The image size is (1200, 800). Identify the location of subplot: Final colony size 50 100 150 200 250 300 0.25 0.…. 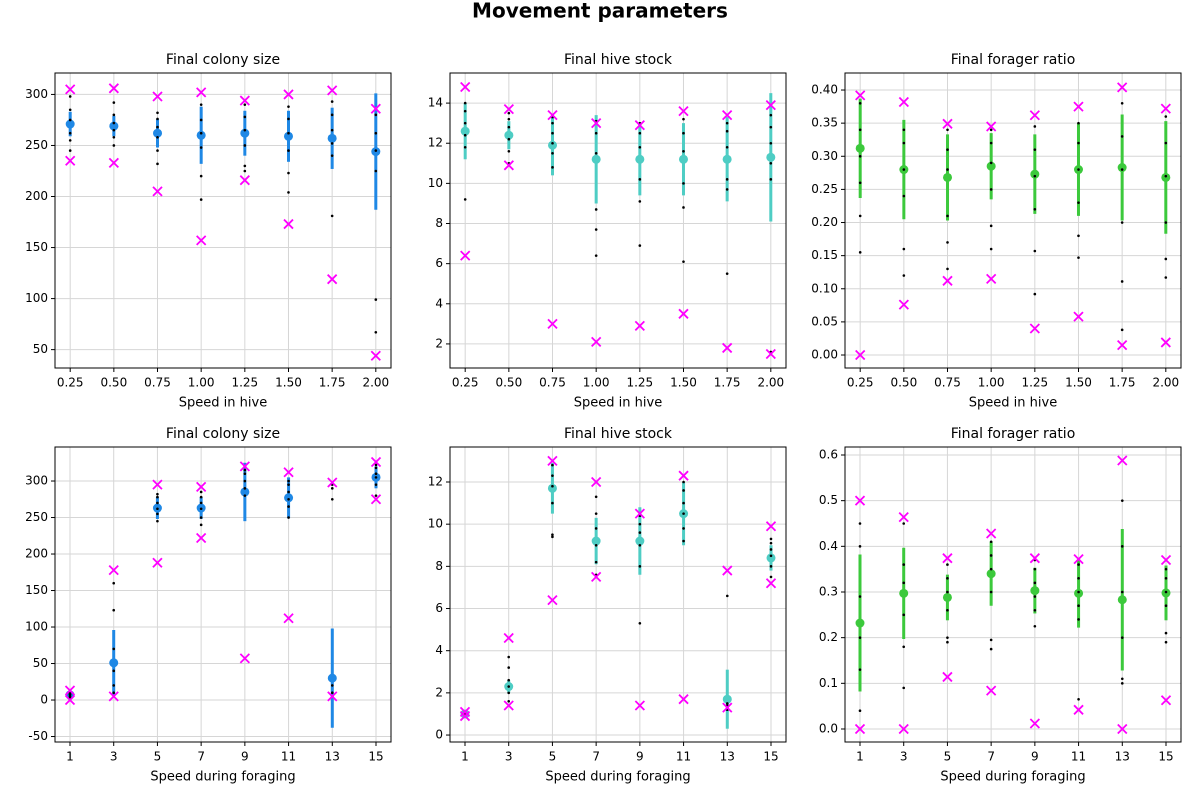
(208, 231).